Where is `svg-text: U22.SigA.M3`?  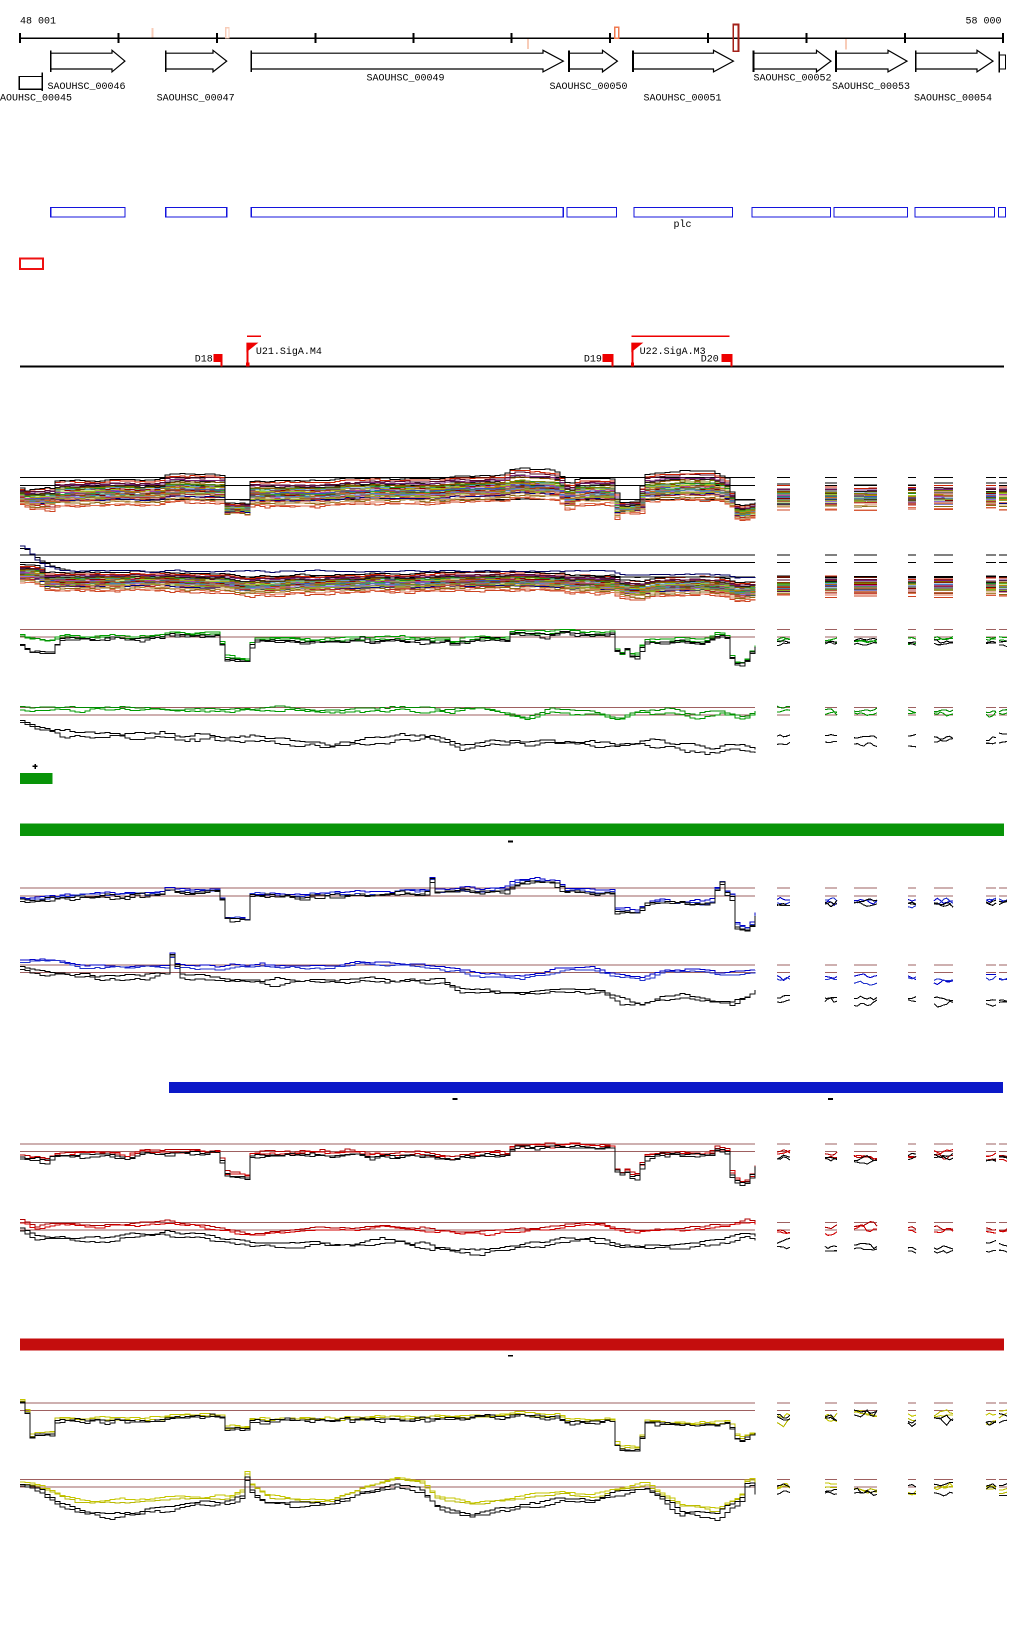
svg-text: U22.SigA.M3 is located at coordinates (673, 352).